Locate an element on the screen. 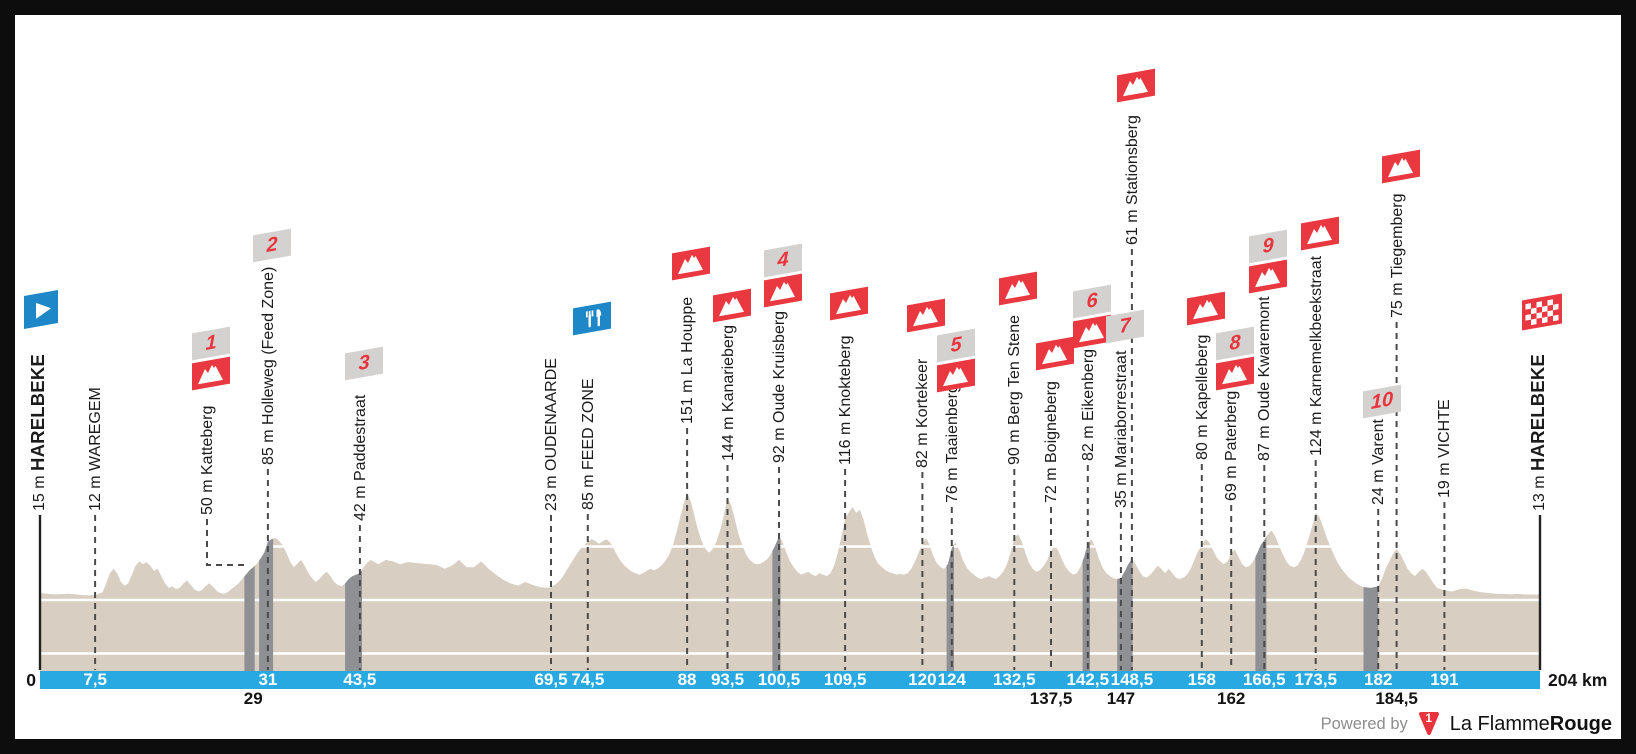 The width and height of the screenshot is (1636, 754). powered-by-text: Powered by is located at coordinates (1364, 723).